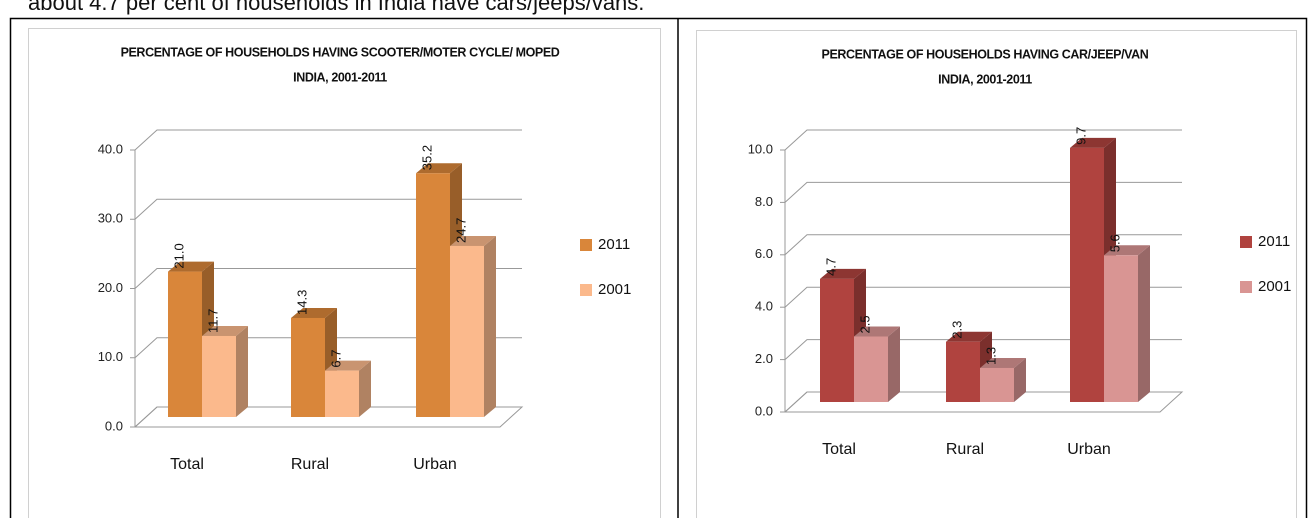 Image resolution: width=1309 pixels, height=523 pixels. Describe the element at coordinates (301, 302) in the screenshot. I see `data-label: 14.3` at that location.